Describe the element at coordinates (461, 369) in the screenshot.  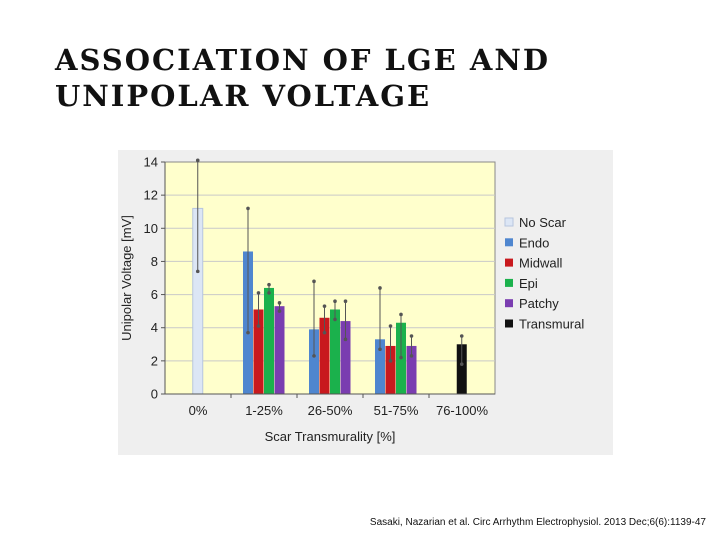
I see `bar-transmural` at that location.